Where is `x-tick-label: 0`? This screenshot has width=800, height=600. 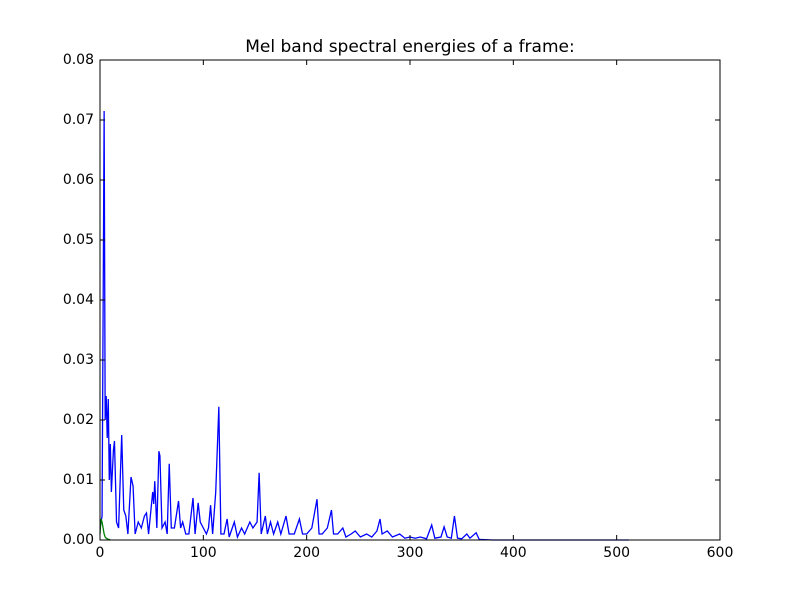 x-tick-label: 0 is located at coordinates (100, 553).